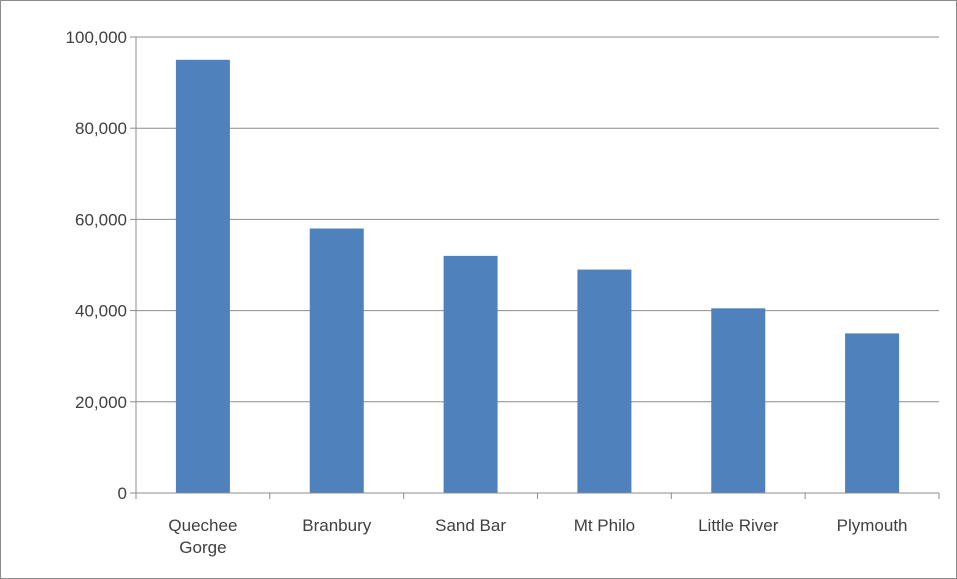 This screenshot has width=957, height=579. I want to click on y-tick-label-4: 80,000, so click(101, 128).